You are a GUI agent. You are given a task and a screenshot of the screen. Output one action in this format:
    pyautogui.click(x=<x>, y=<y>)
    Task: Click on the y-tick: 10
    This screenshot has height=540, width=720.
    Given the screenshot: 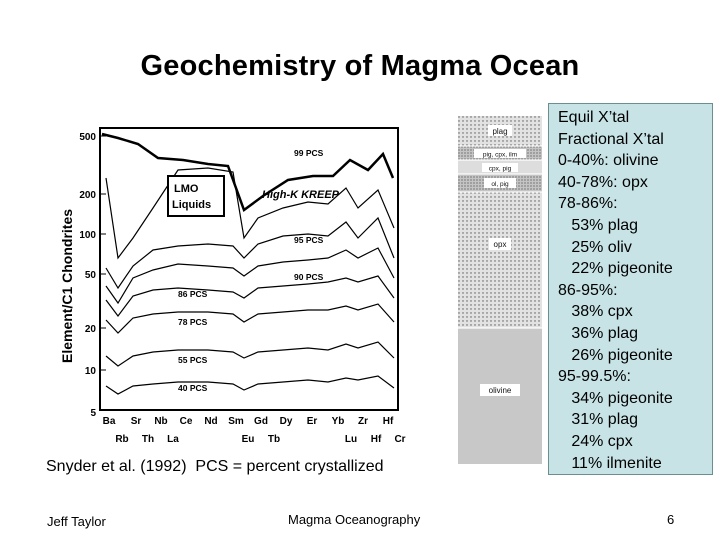 What is the action you would take?
    pyautogui.click(x=91, y=371)
    